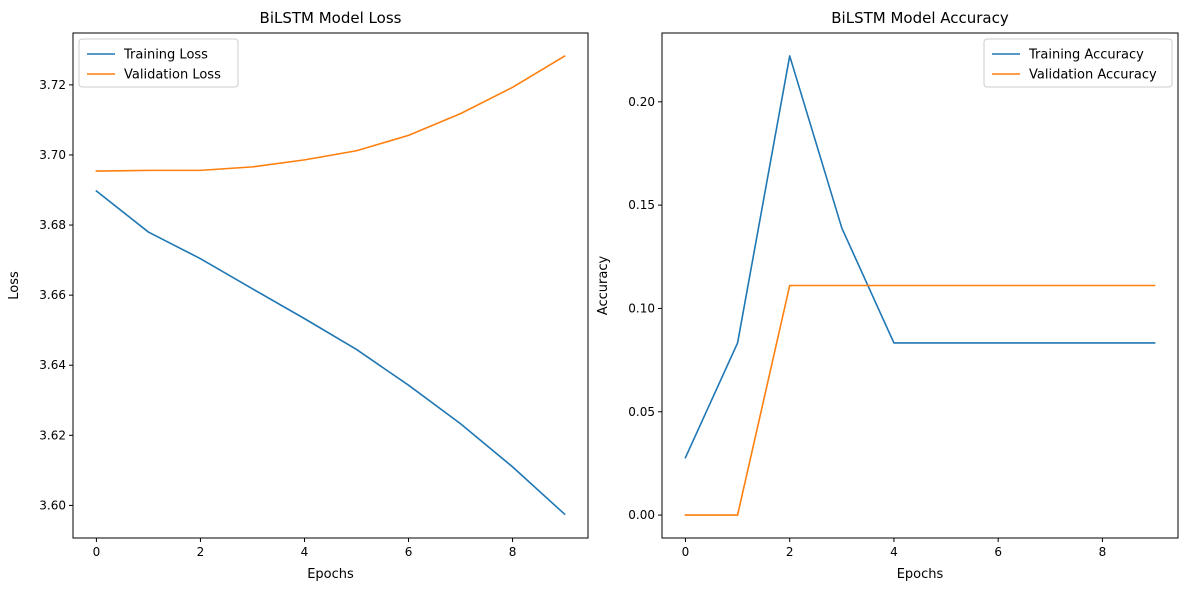  What do you see at coordinates (330, 113) in the screenshot?
I see `series-line-validation-loss` at bounding box center [330, 113].